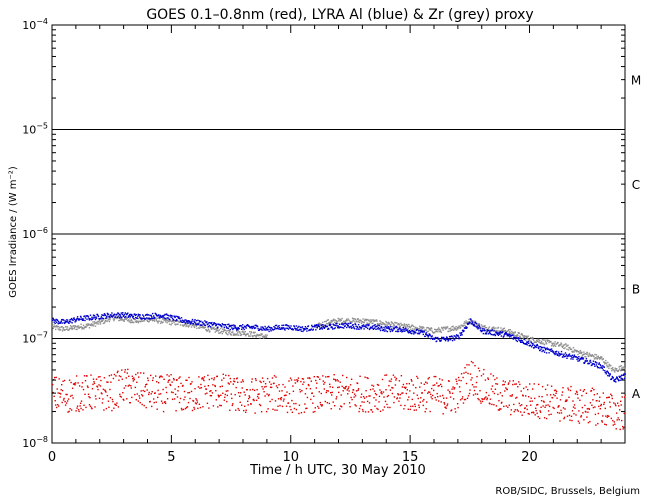 Image resolution: width=650 pixels, height=500 pixels. I want to click on x-tick-label: 0, so click(52, 457).